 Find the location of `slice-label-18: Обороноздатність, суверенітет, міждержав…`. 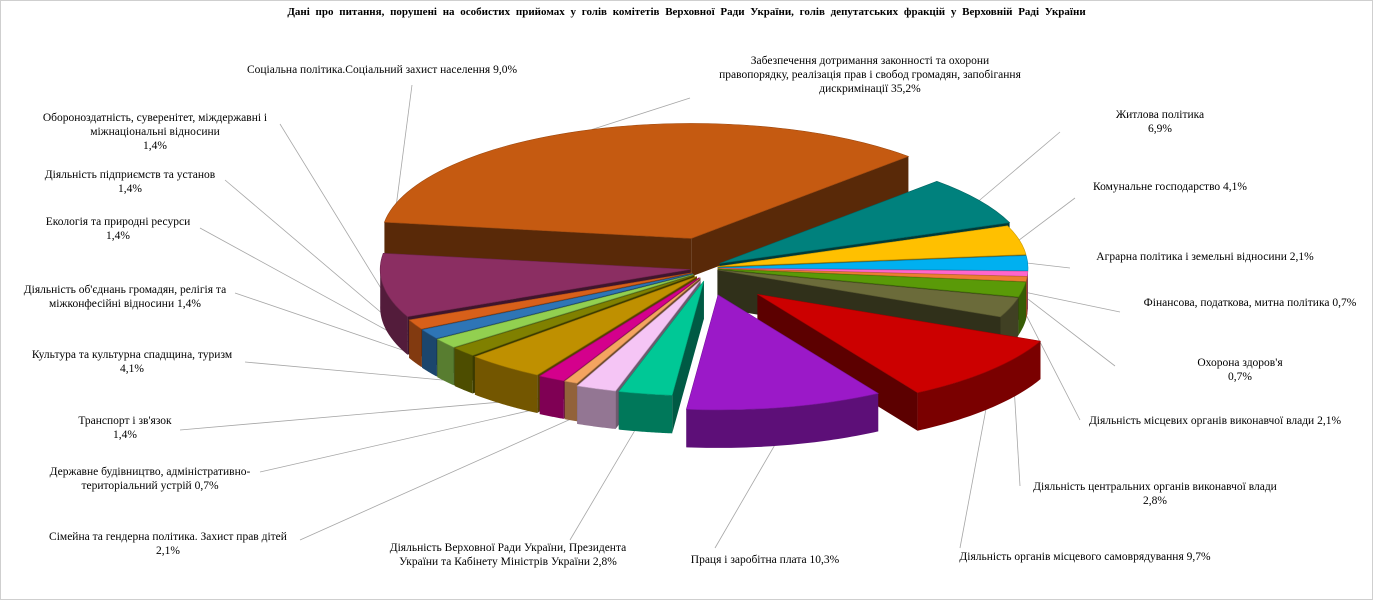

slice-label-18: Обороноздатність, суверенітет, міждержав… is located at coordinates (155, 132).